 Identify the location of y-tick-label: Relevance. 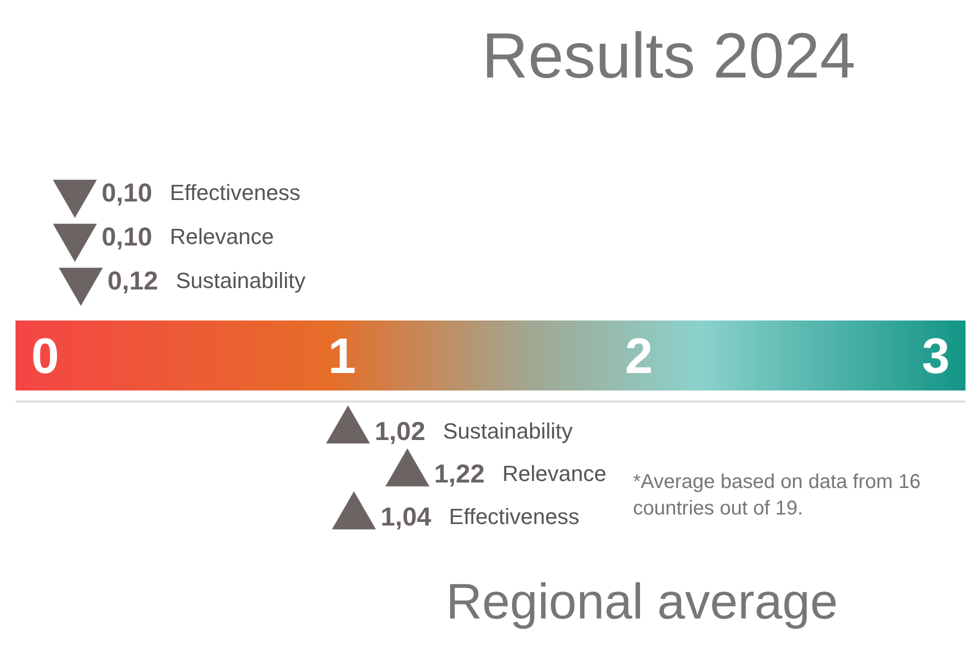
(222, 236).